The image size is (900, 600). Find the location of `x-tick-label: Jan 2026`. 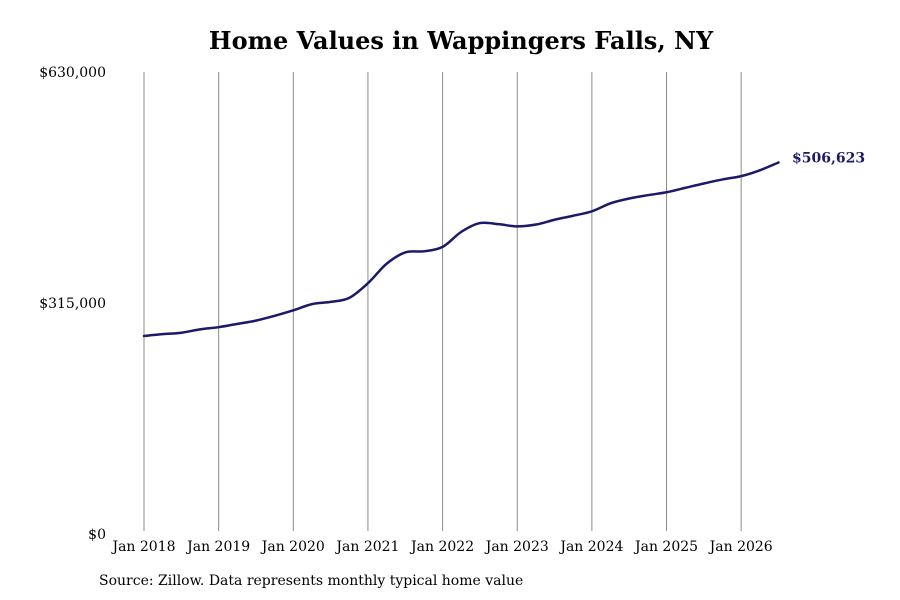

x-tick-label: Jan 2026 is located at coordinates (740, 547).